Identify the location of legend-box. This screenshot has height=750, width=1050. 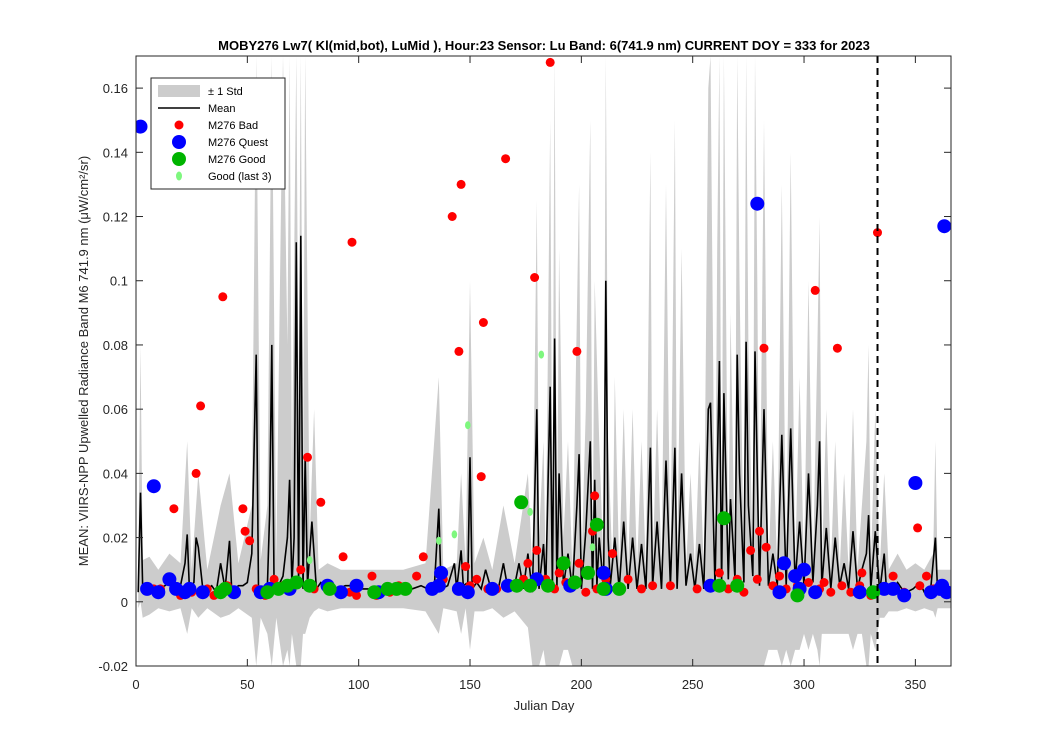
(218, 133).